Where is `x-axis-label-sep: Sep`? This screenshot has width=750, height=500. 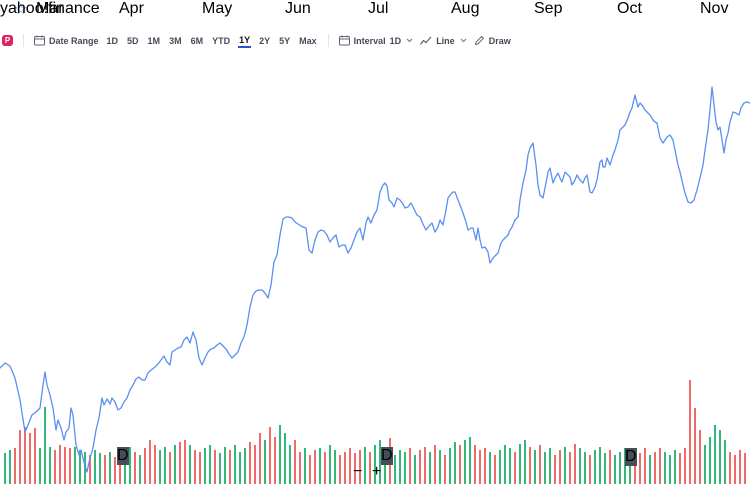 x-axis-label-sep: Sep is located at coordinates (548, 8).